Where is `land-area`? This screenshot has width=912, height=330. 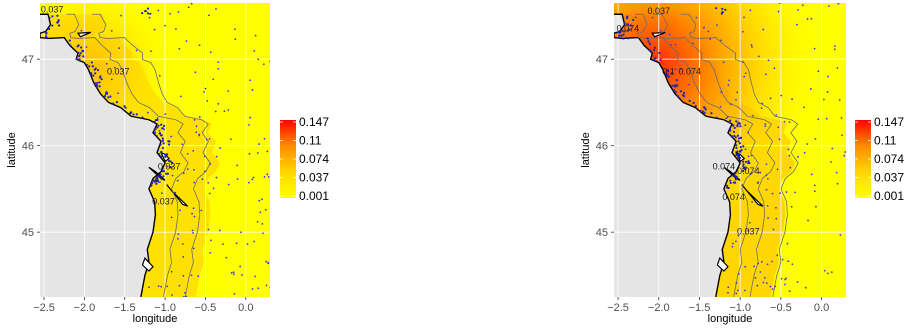 land-area is located at coordinates (103, 150).